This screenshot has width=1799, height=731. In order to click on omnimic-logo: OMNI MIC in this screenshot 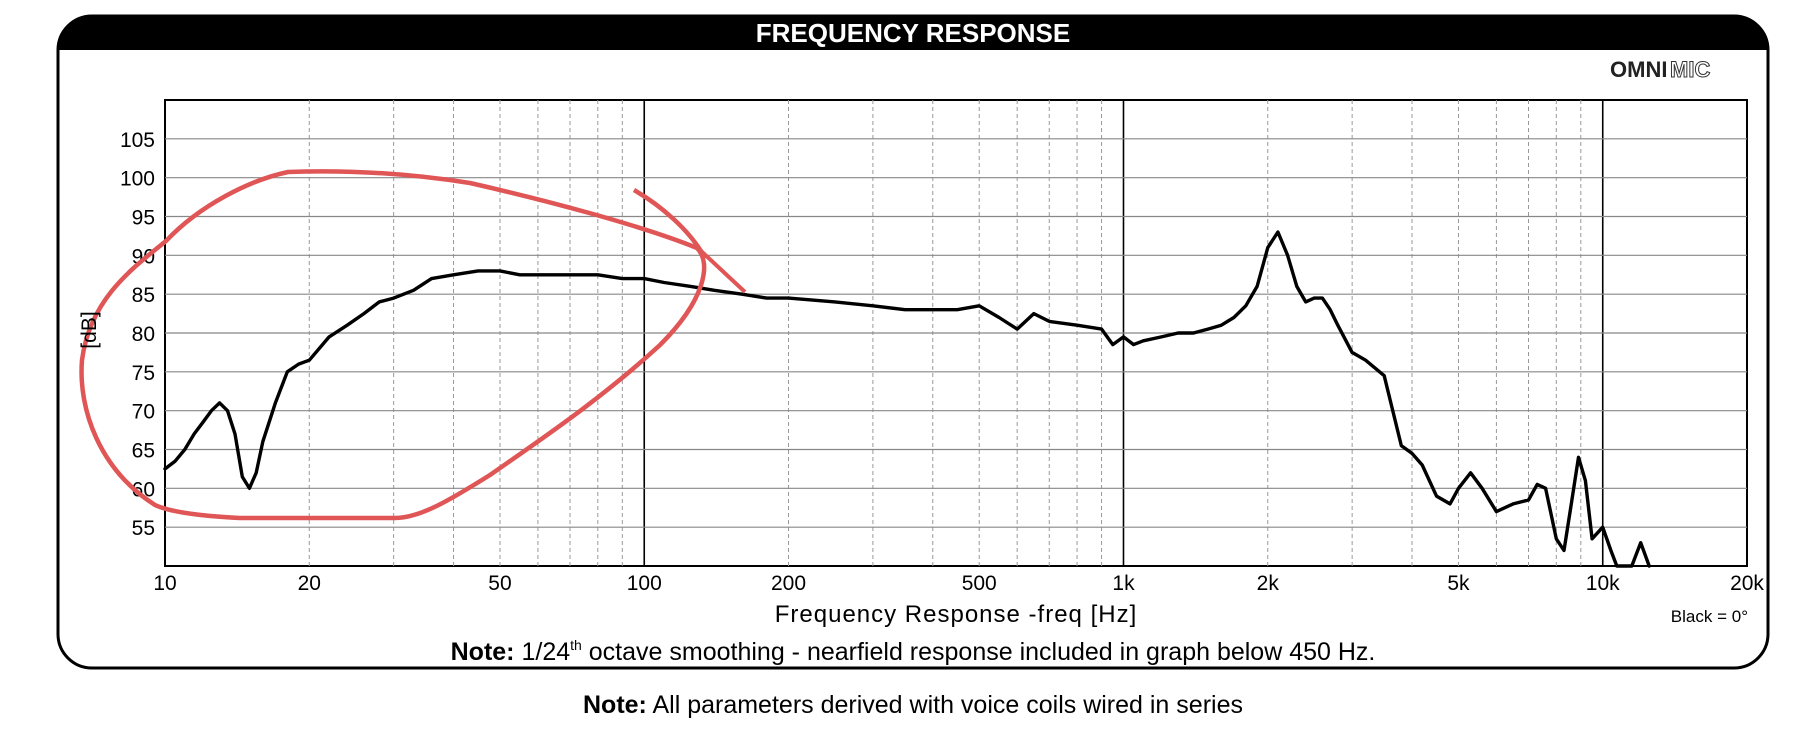, I will do `click(1660, 70)`.